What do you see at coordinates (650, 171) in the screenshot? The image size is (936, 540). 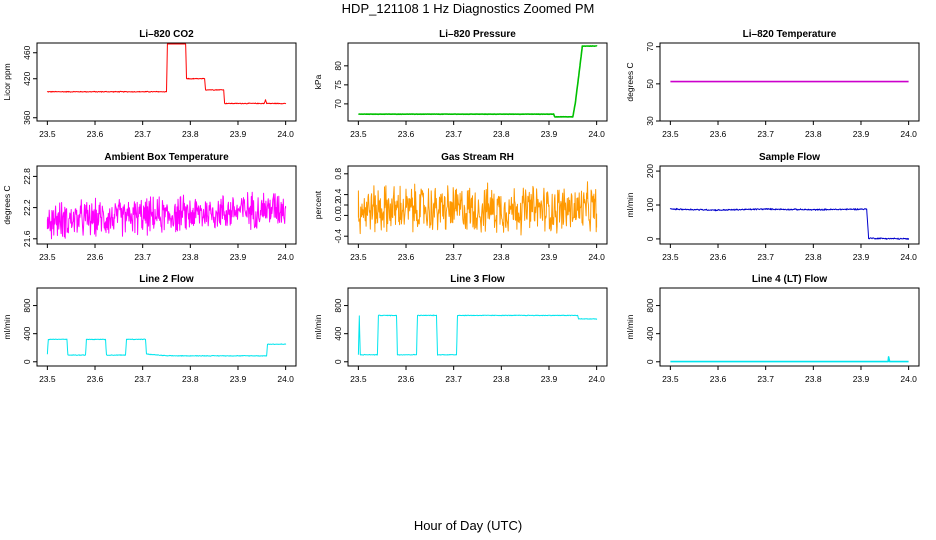 I see `y-tick-label: 200` at bounding box center [650, 171].